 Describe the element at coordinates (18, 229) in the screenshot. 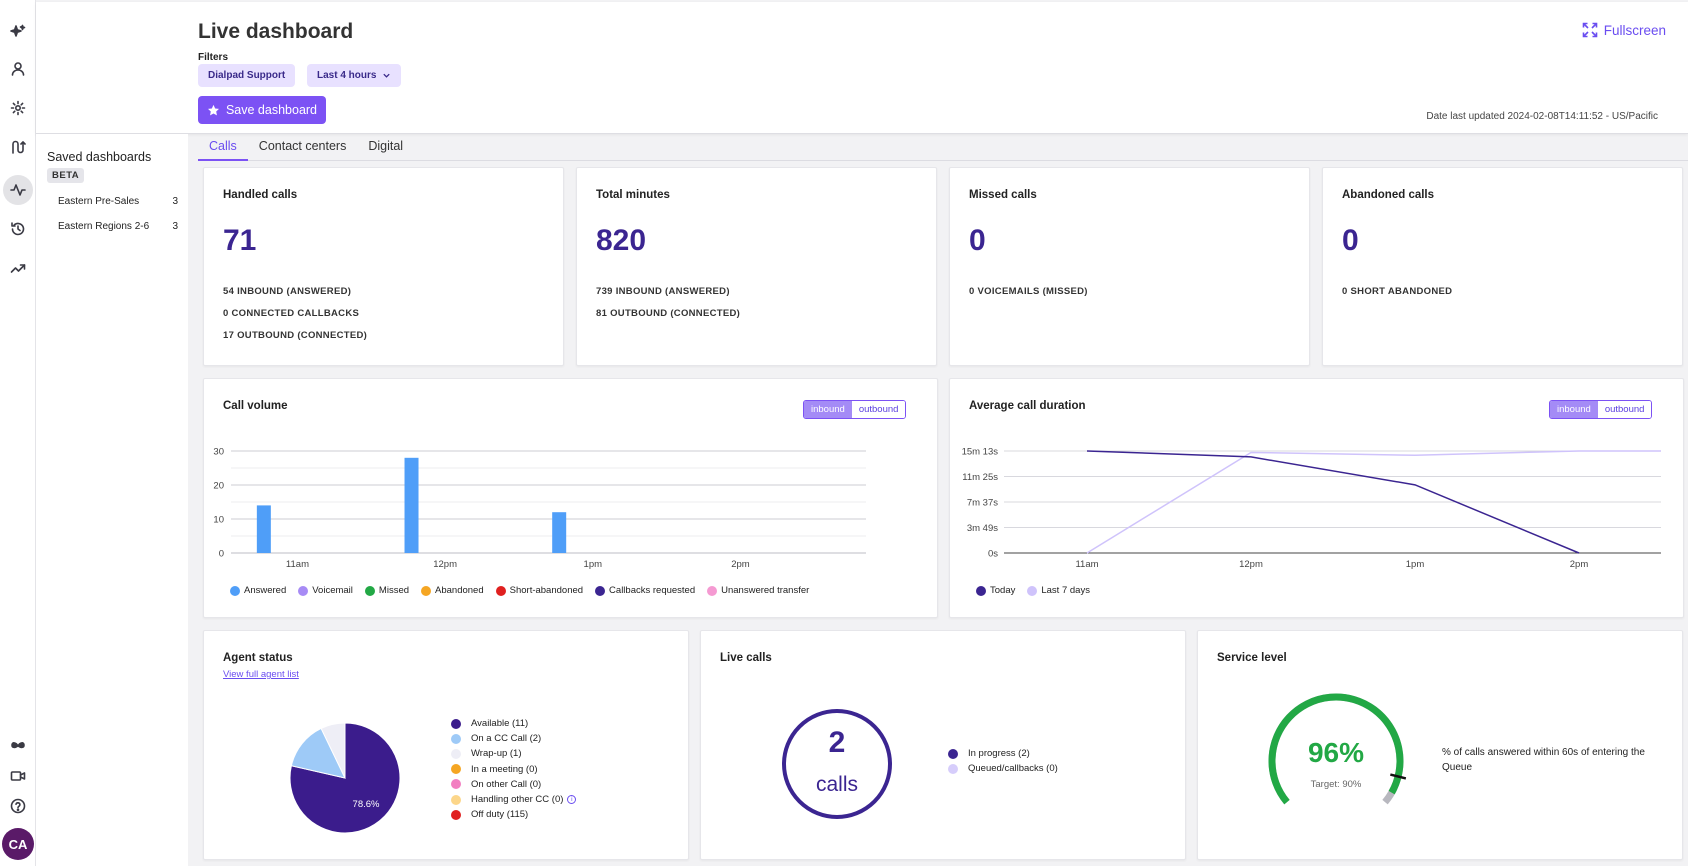

I see `history-icon` at that location.